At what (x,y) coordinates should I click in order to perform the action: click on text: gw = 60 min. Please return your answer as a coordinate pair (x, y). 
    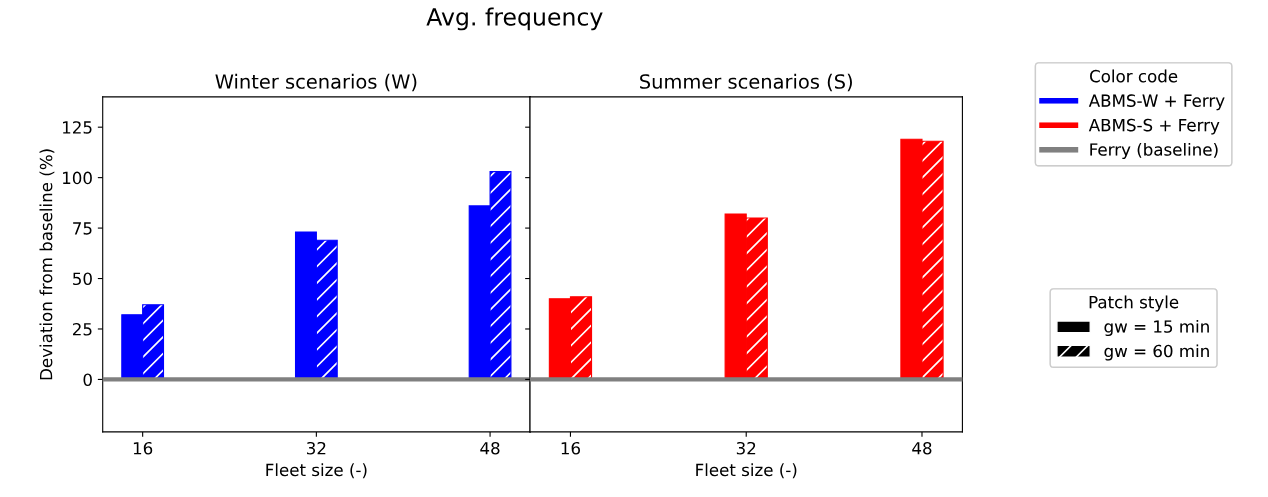
    Looking at the image, I should click on (1156, 352).